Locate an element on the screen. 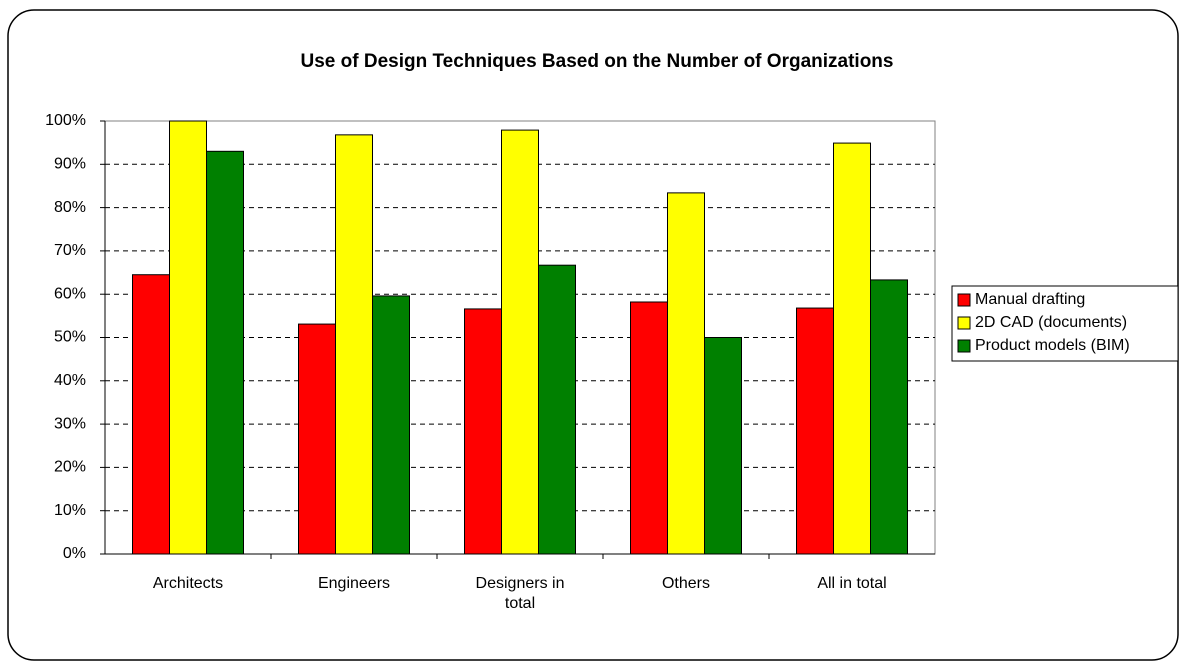  legend-box is located at coordinates (1065, 323).